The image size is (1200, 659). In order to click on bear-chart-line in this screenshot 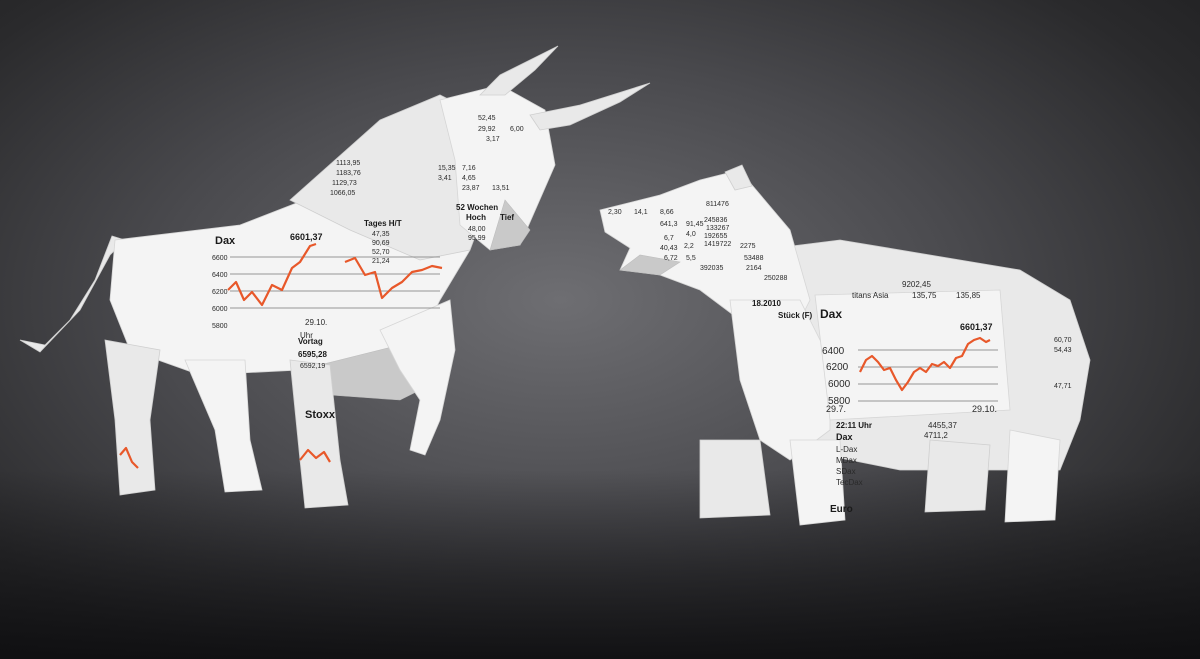, I will do `click(925, 364)`.